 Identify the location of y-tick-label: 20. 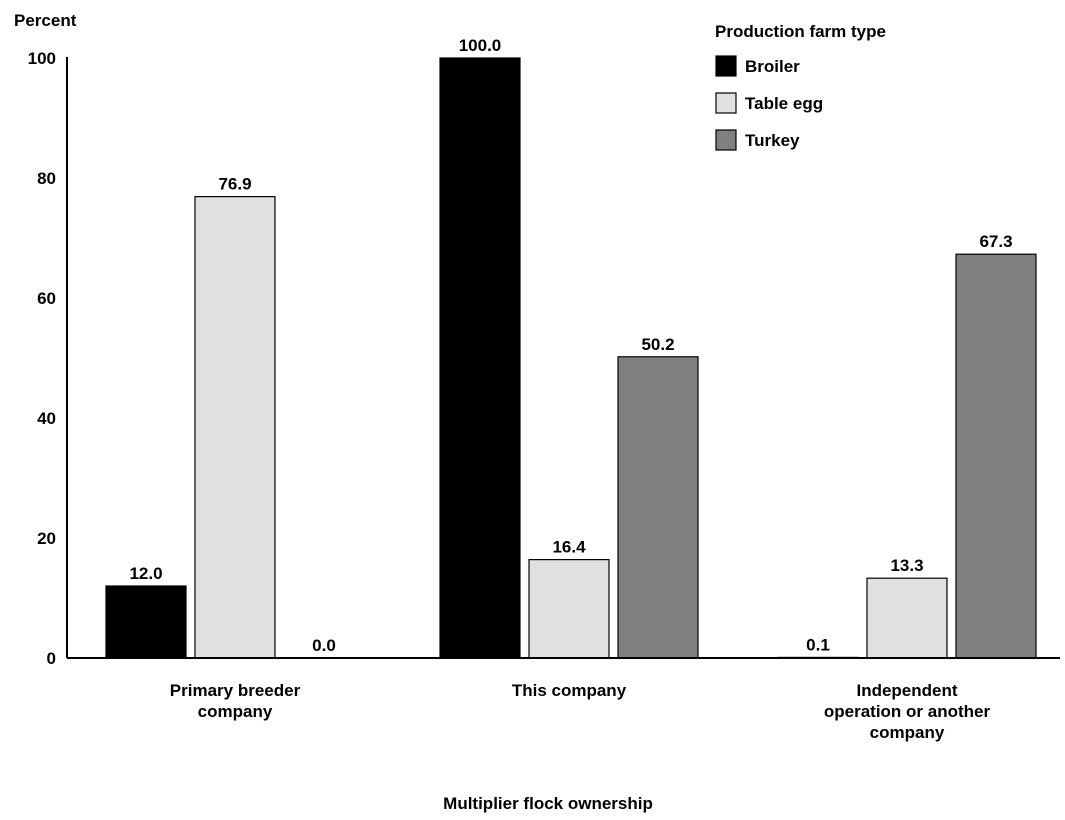
(46, 538).